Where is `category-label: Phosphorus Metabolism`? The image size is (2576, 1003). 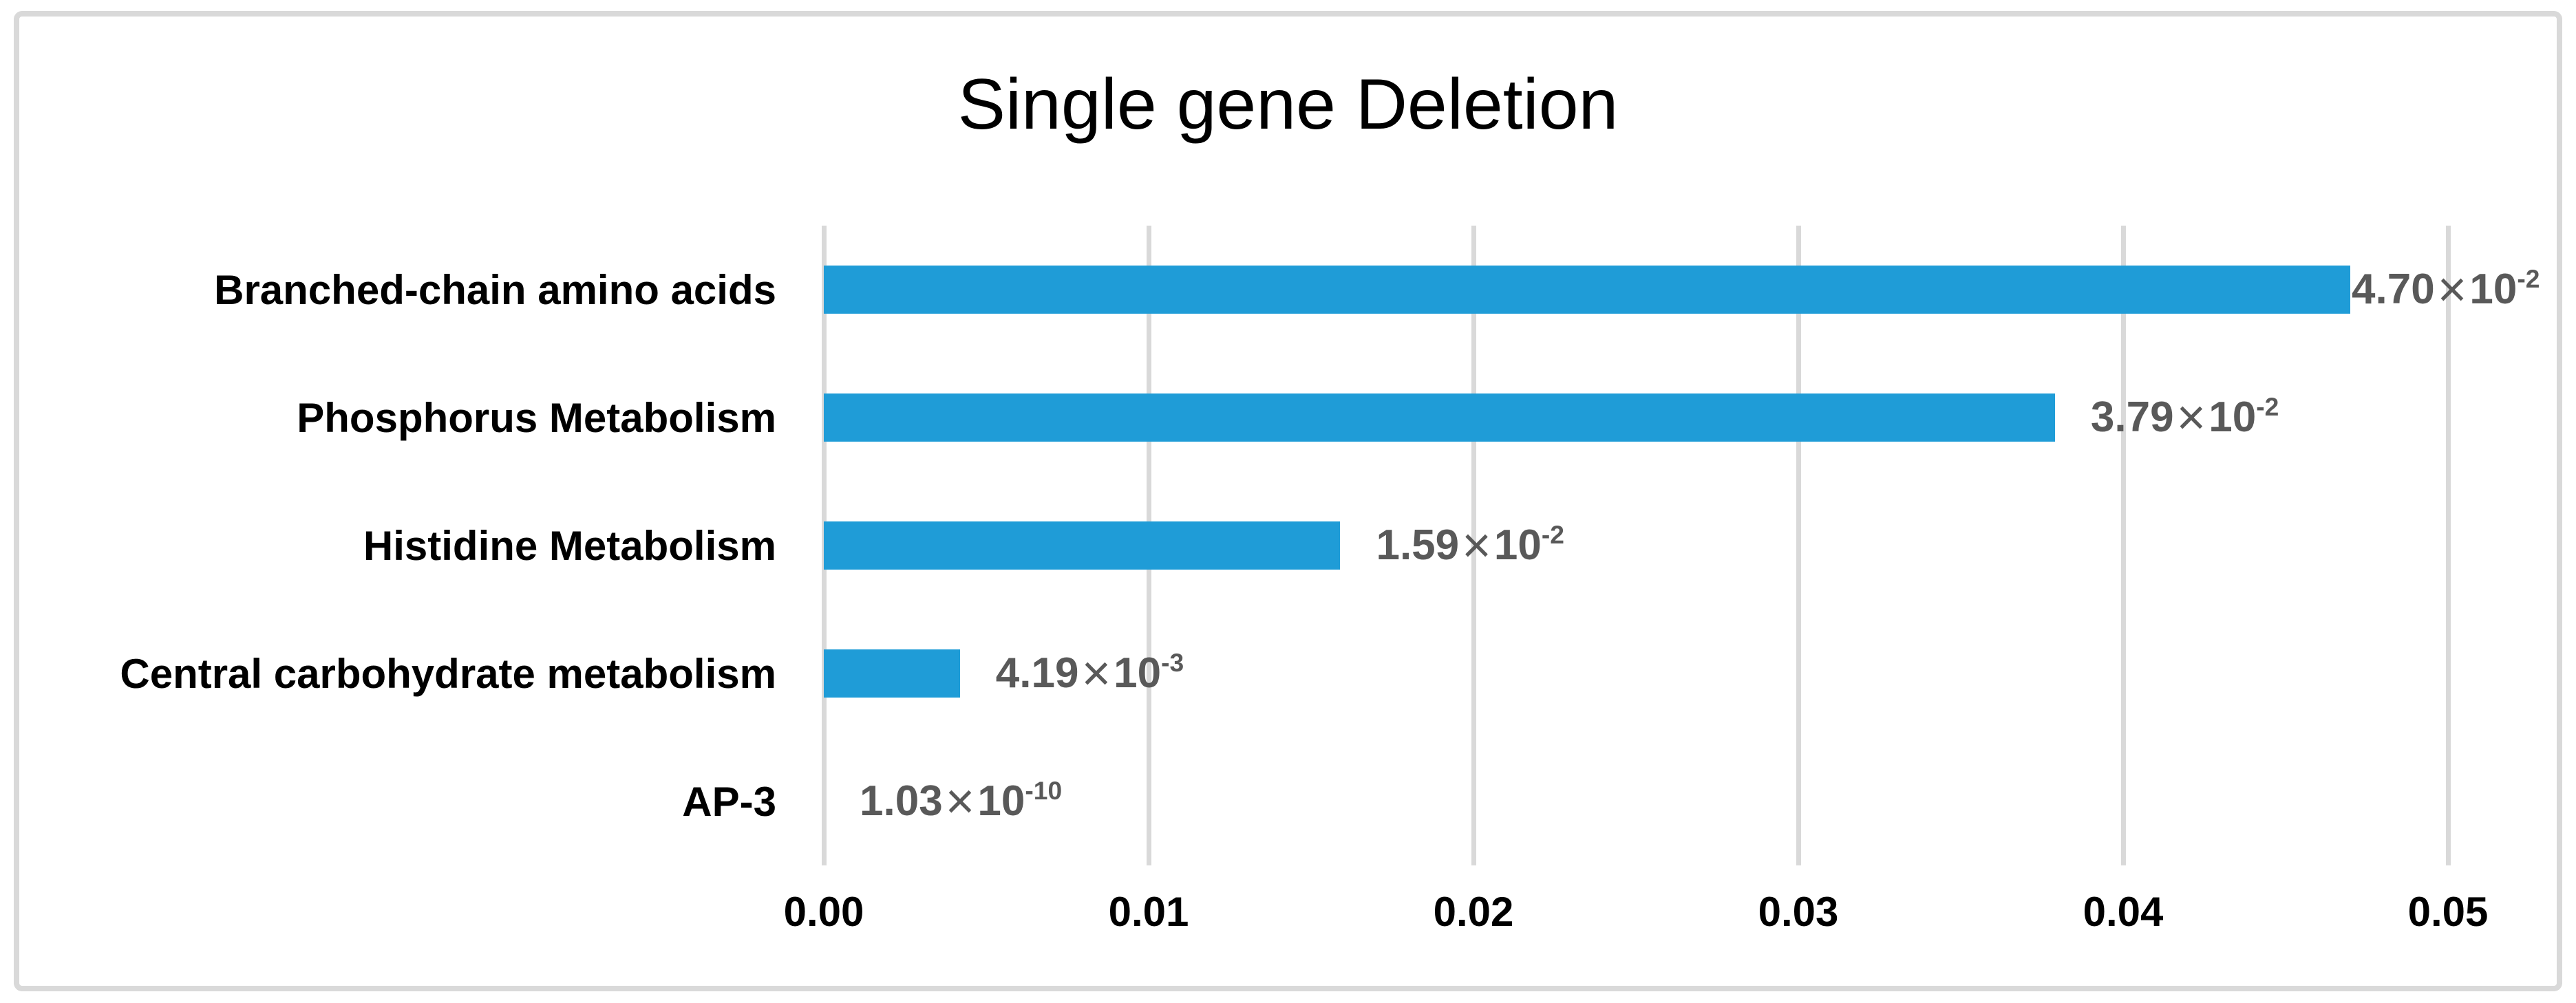
category-label: Phosphorus Metabolism is located at coordinates (536, 417).